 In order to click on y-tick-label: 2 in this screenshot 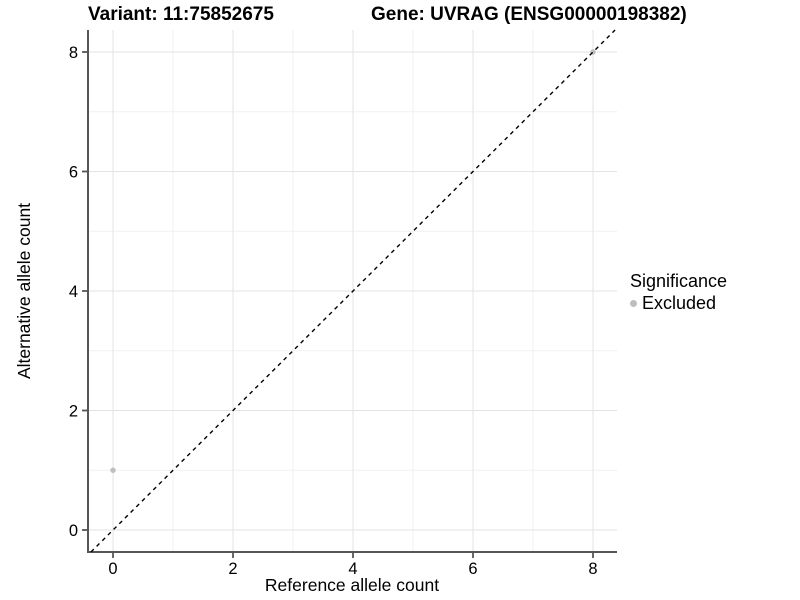, I will do `click(73, 412)`.